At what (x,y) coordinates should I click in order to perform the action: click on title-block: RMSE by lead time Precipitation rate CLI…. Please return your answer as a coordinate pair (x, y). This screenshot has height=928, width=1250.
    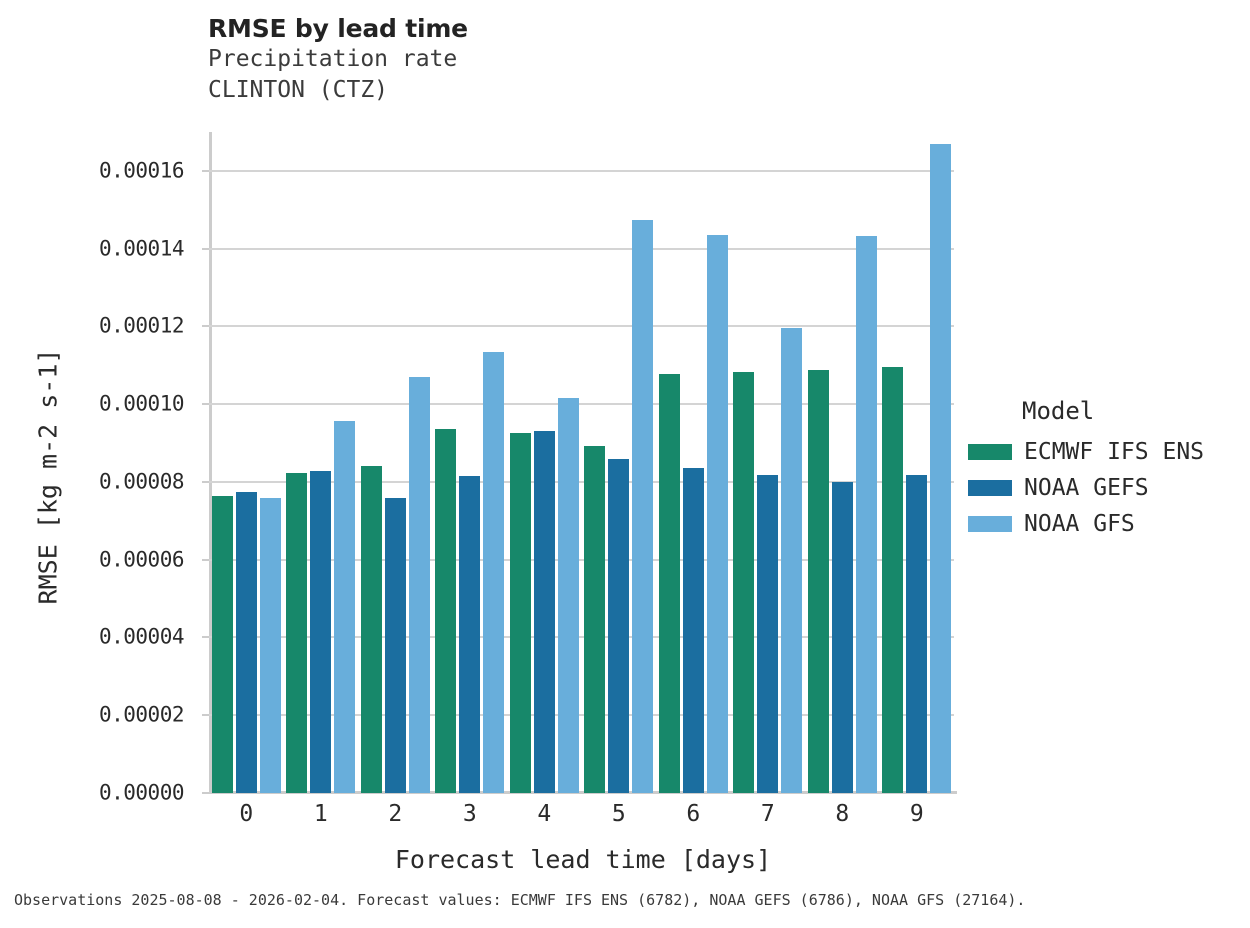
    Looking at the image, I should click on (578, 60).